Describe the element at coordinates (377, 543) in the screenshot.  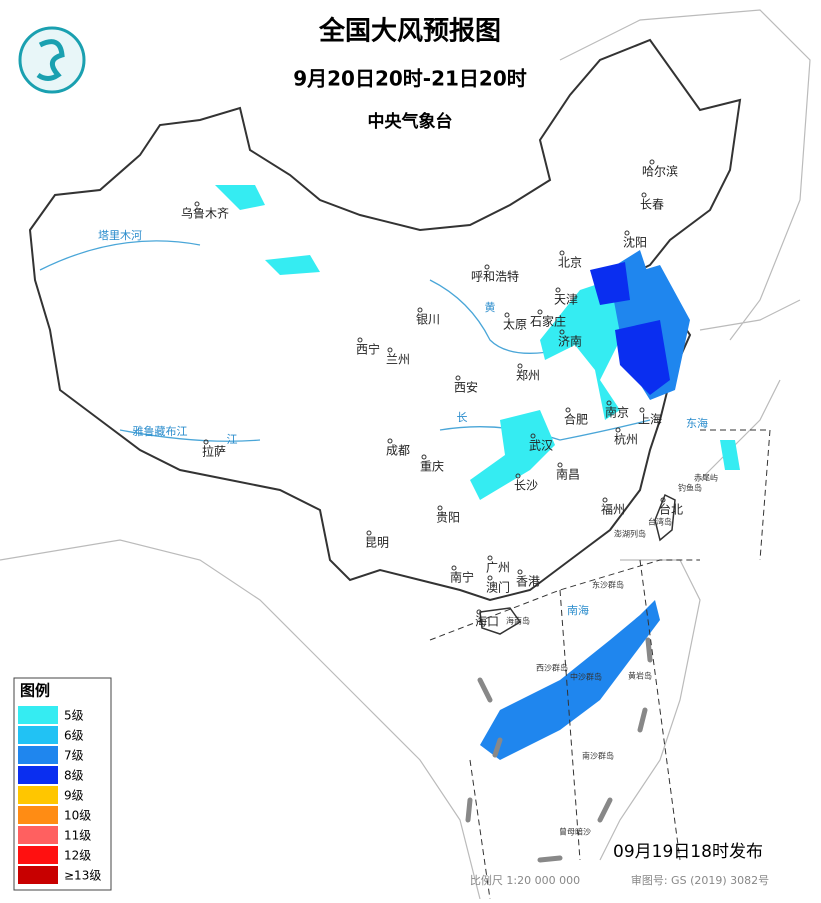
I see `city-label: 昆明` at that location.